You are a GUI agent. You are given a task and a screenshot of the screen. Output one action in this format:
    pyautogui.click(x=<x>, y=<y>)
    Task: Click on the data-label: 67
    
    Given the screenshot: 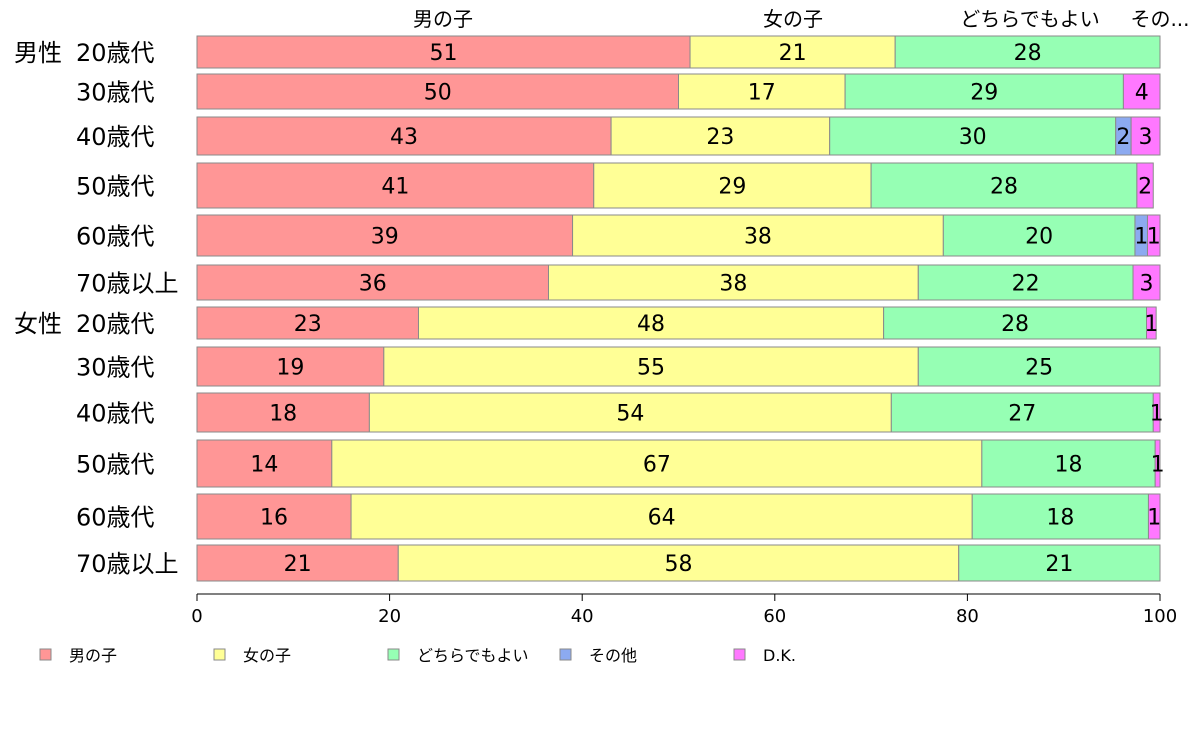 What is the action you would take?
    pyautogui.click(x=657, y=465)
    